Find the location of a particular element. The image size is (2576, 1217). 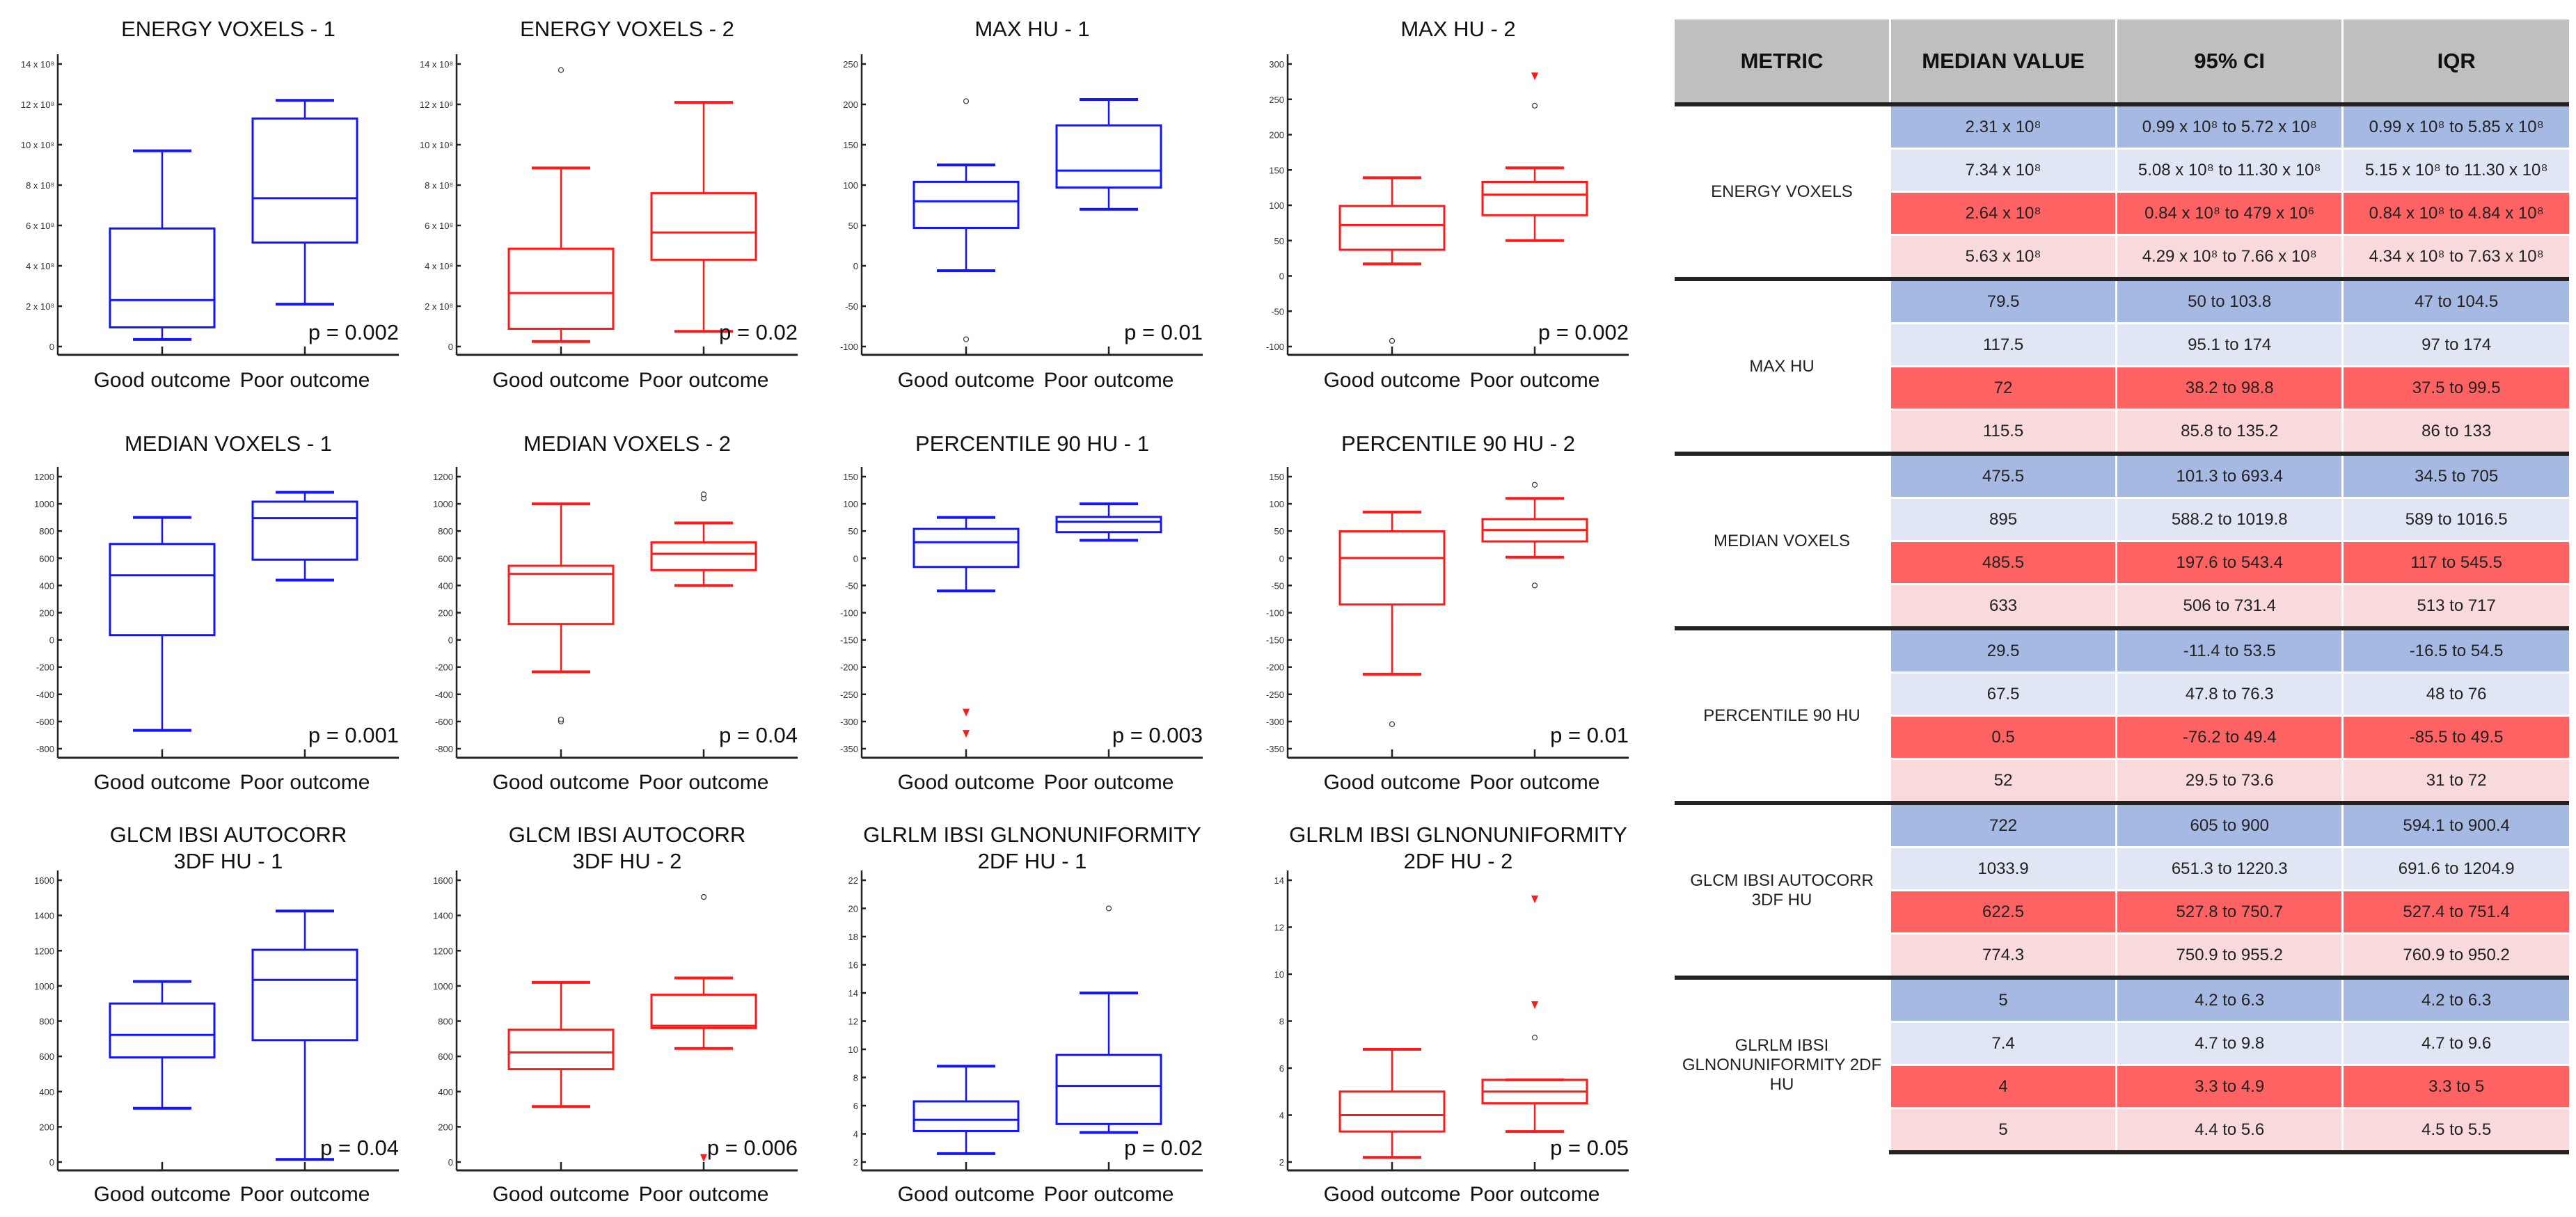

table-row: 895 588.2 to 1019.8 589 to 1016.5 is located at coordinates (2122, 520).